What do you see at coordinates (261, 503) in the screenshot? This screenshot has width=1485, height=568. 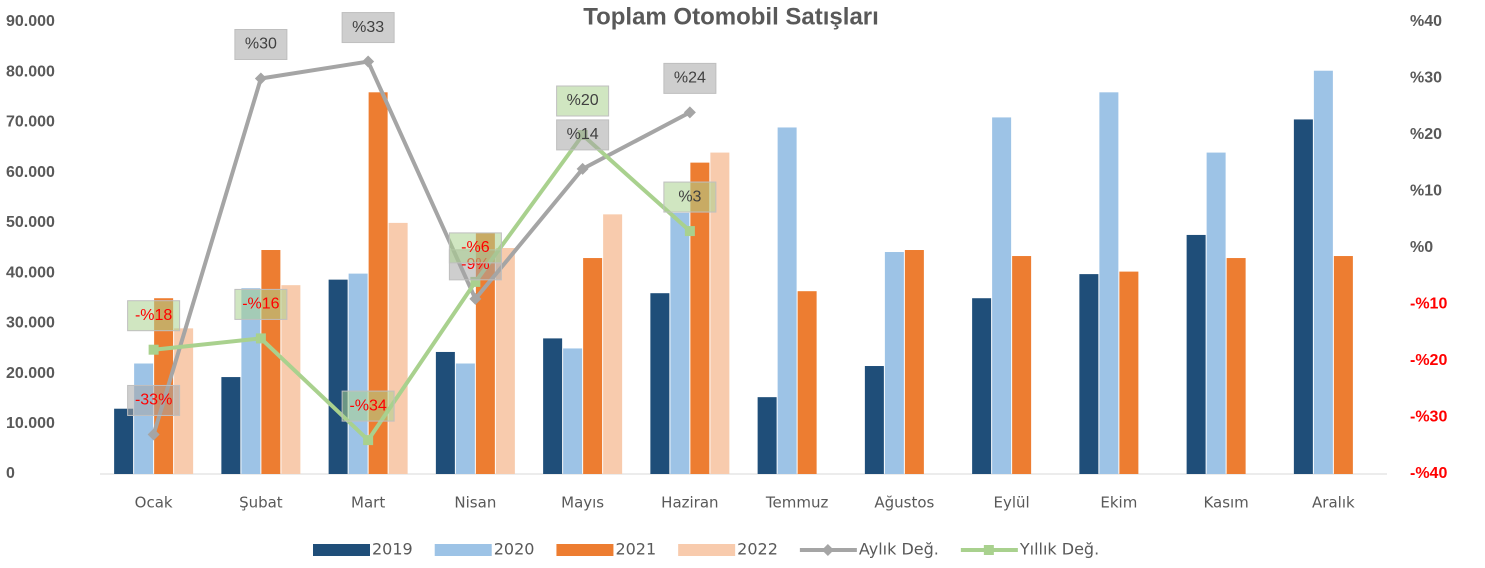 I see `x-tick-label: Şubat` at bounding box center [261, 503].